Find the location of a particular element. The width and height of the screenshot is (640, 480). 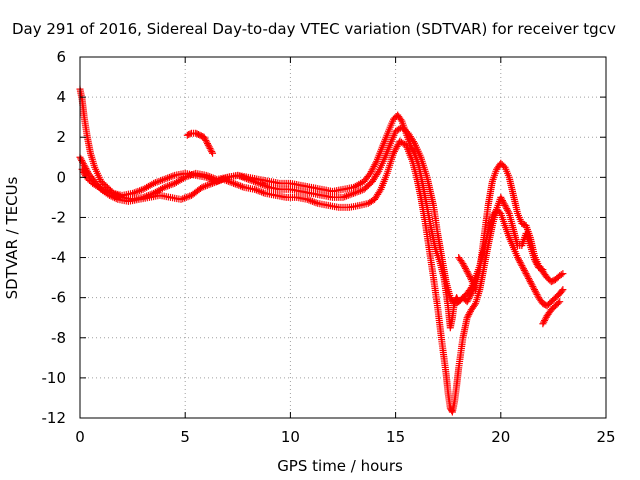

x-tick-label: 5 is located at coordinates (185, 437).